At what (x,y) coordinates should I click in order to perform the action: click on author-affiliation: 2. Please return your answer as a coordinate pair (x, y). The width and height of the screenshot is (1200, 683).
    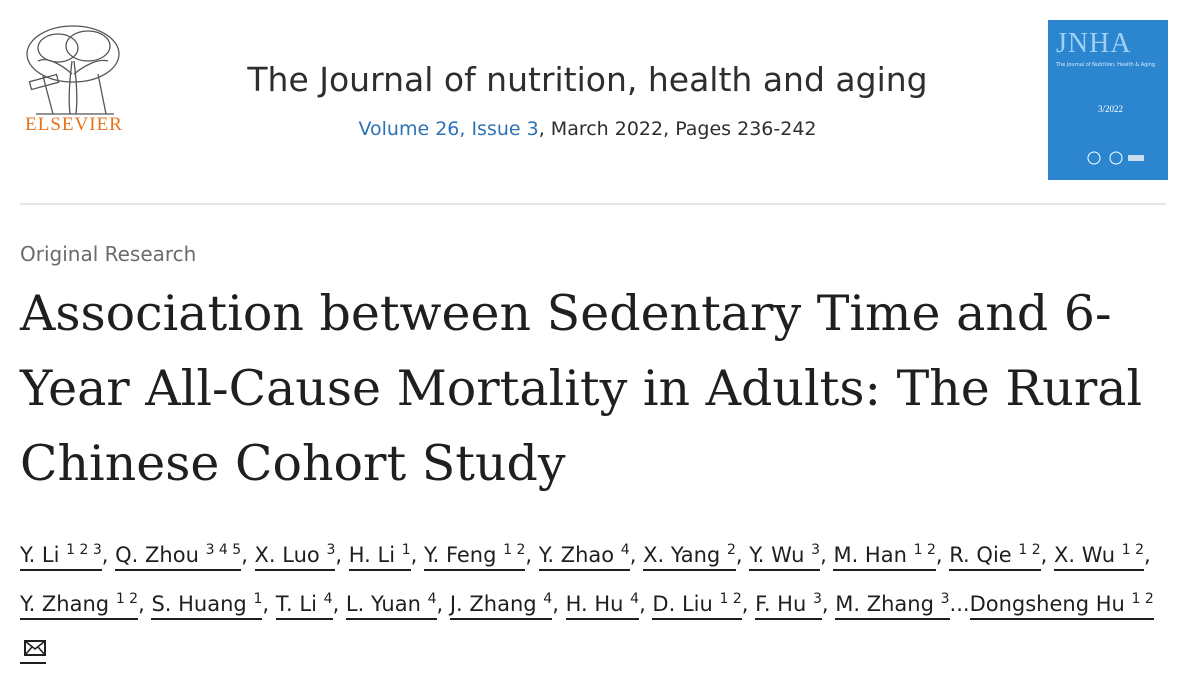
    Looking at the image, I should click on (731, 550).